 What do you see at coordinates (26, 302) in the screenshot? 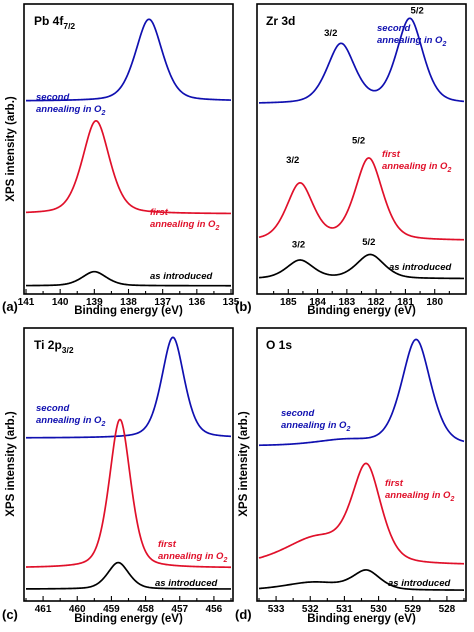
I see `panel-a-xtick-label: 141` at bounding box center [26, 302].